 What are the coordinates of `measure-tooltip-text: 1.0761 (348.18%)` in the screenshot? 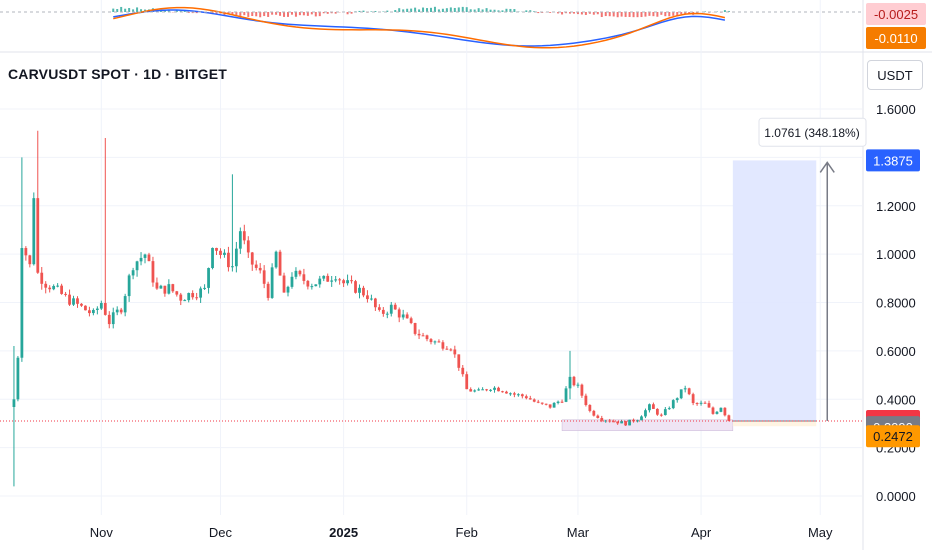 It's located at (811, 133).